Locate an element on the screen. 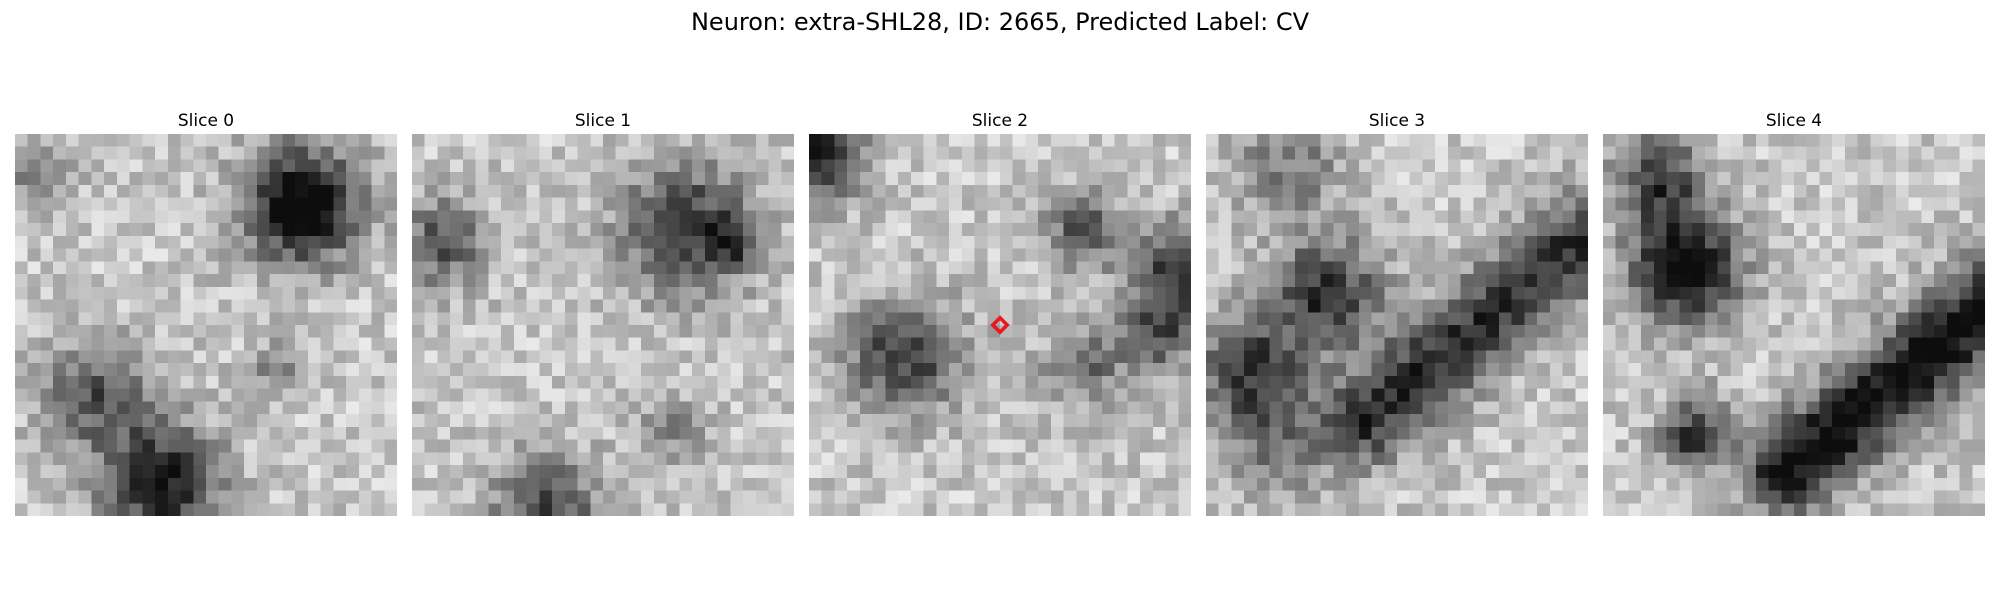  slice-panel-2: Slice 2 is located at coordinates (1000, 312).